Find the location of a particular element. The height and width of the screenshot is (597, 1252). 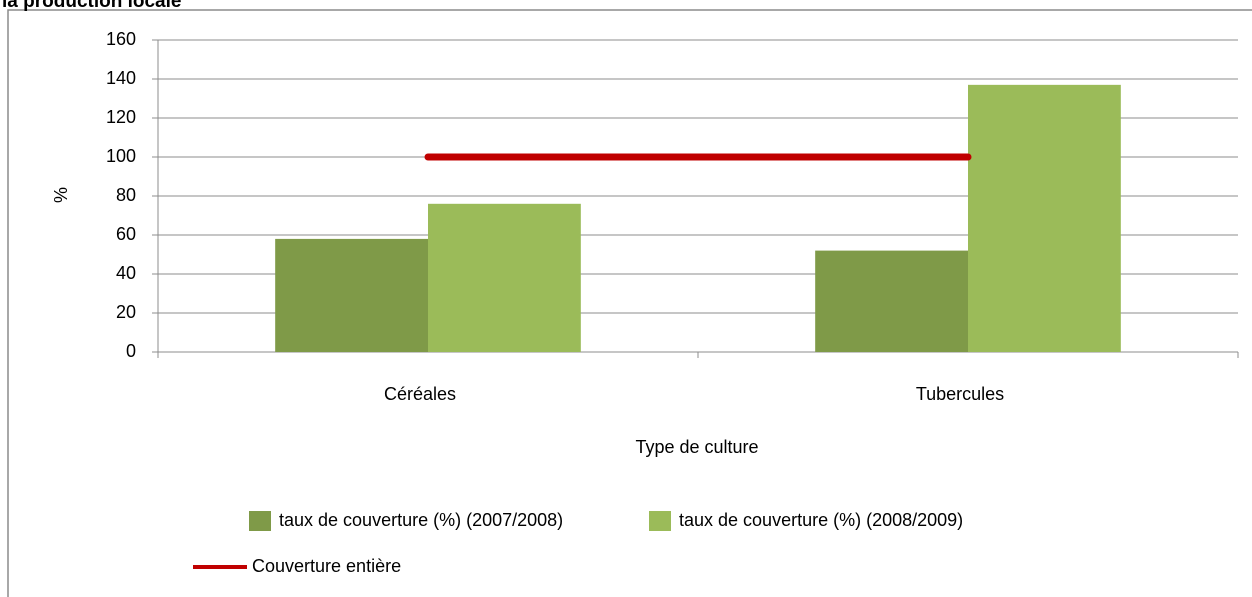

legend-label: taux de couverture (%) (2008/2009) is located at coordinates (821, 520).